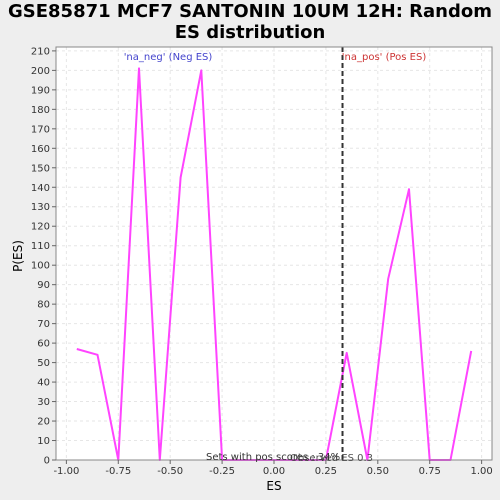  What do you see at coordinates (168, 57) in the screenshot?
I see `neg-es-label: 'na_neg' (Neg ES)` at bounding box center [168, 57].